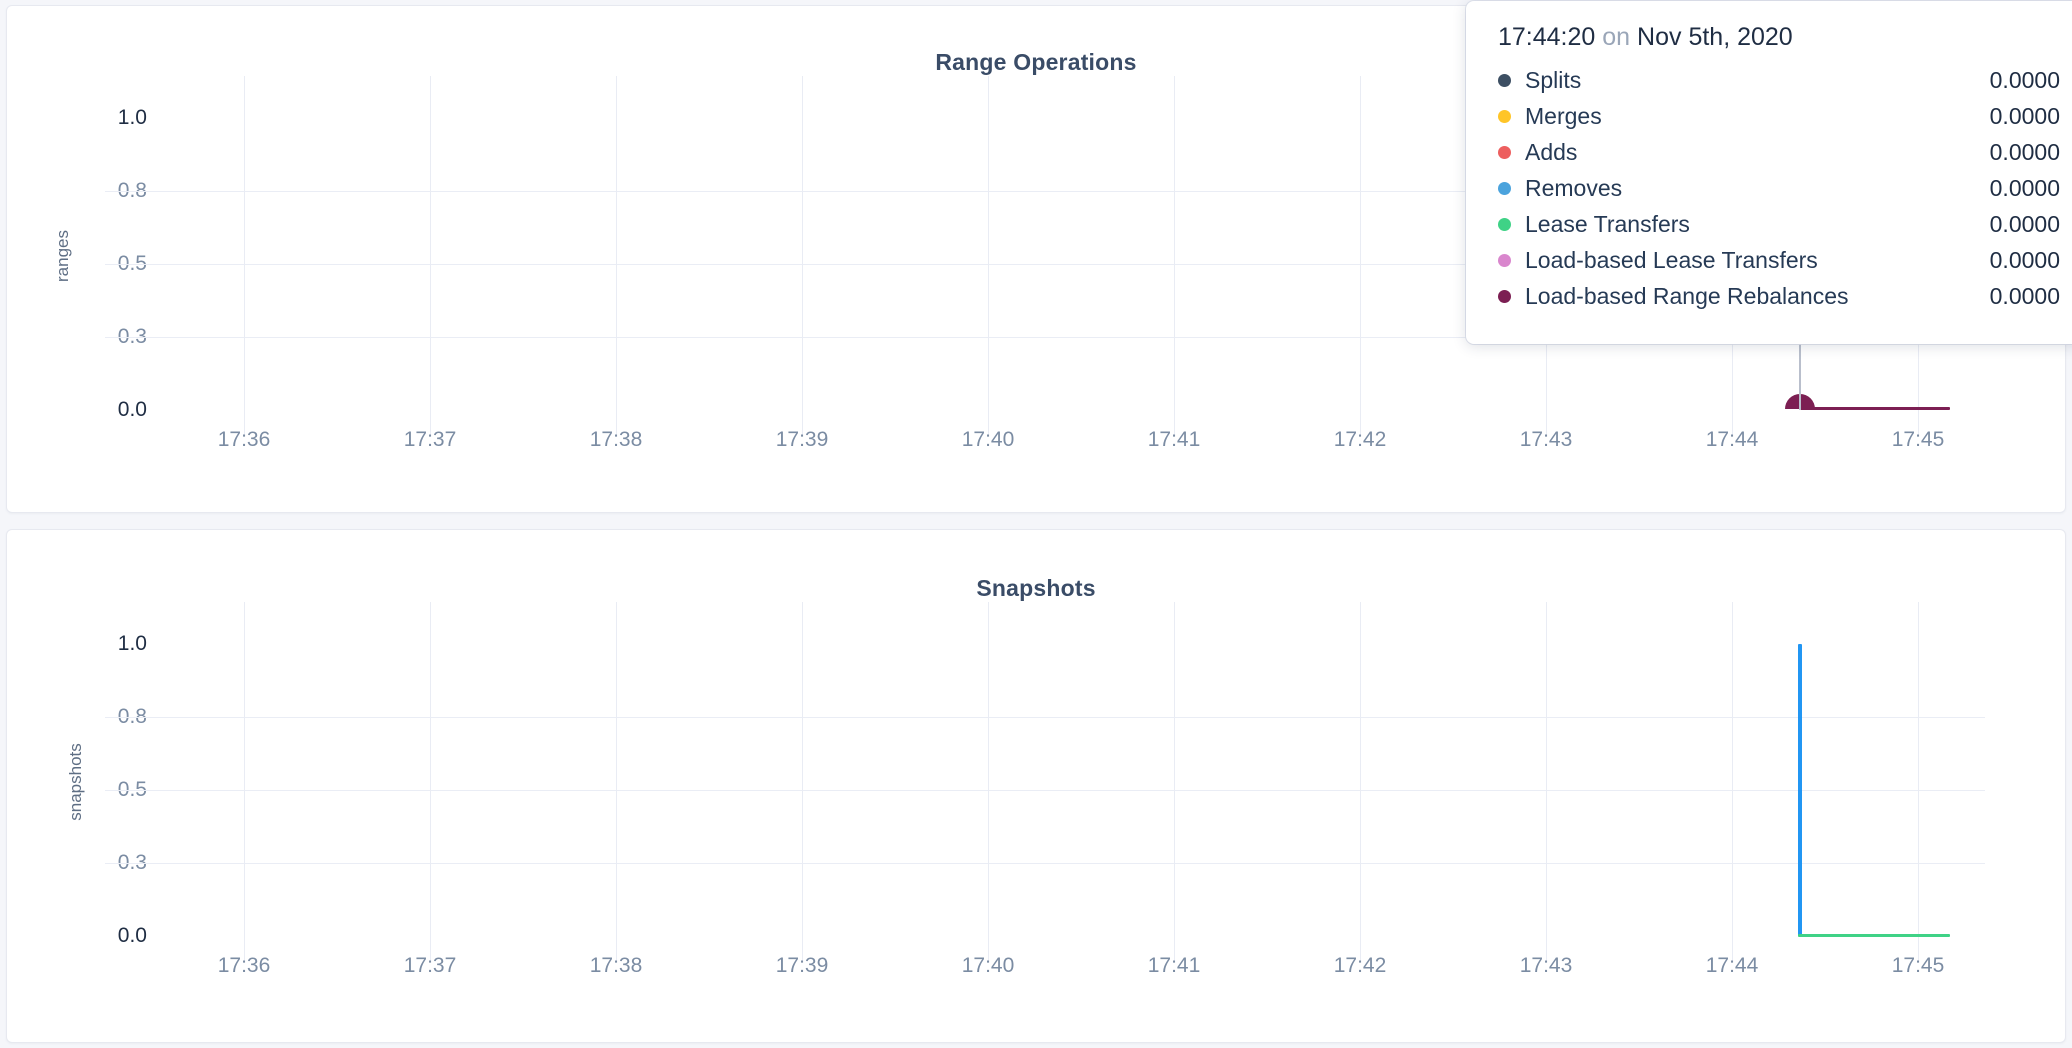 This screenshot has width=2072, height=1048. What do you see at coordinates (1687, 295) in the screenshot?
I see `tooltip-series-label: Load-based Range Rebalances` at bounding box center [1687, 295].